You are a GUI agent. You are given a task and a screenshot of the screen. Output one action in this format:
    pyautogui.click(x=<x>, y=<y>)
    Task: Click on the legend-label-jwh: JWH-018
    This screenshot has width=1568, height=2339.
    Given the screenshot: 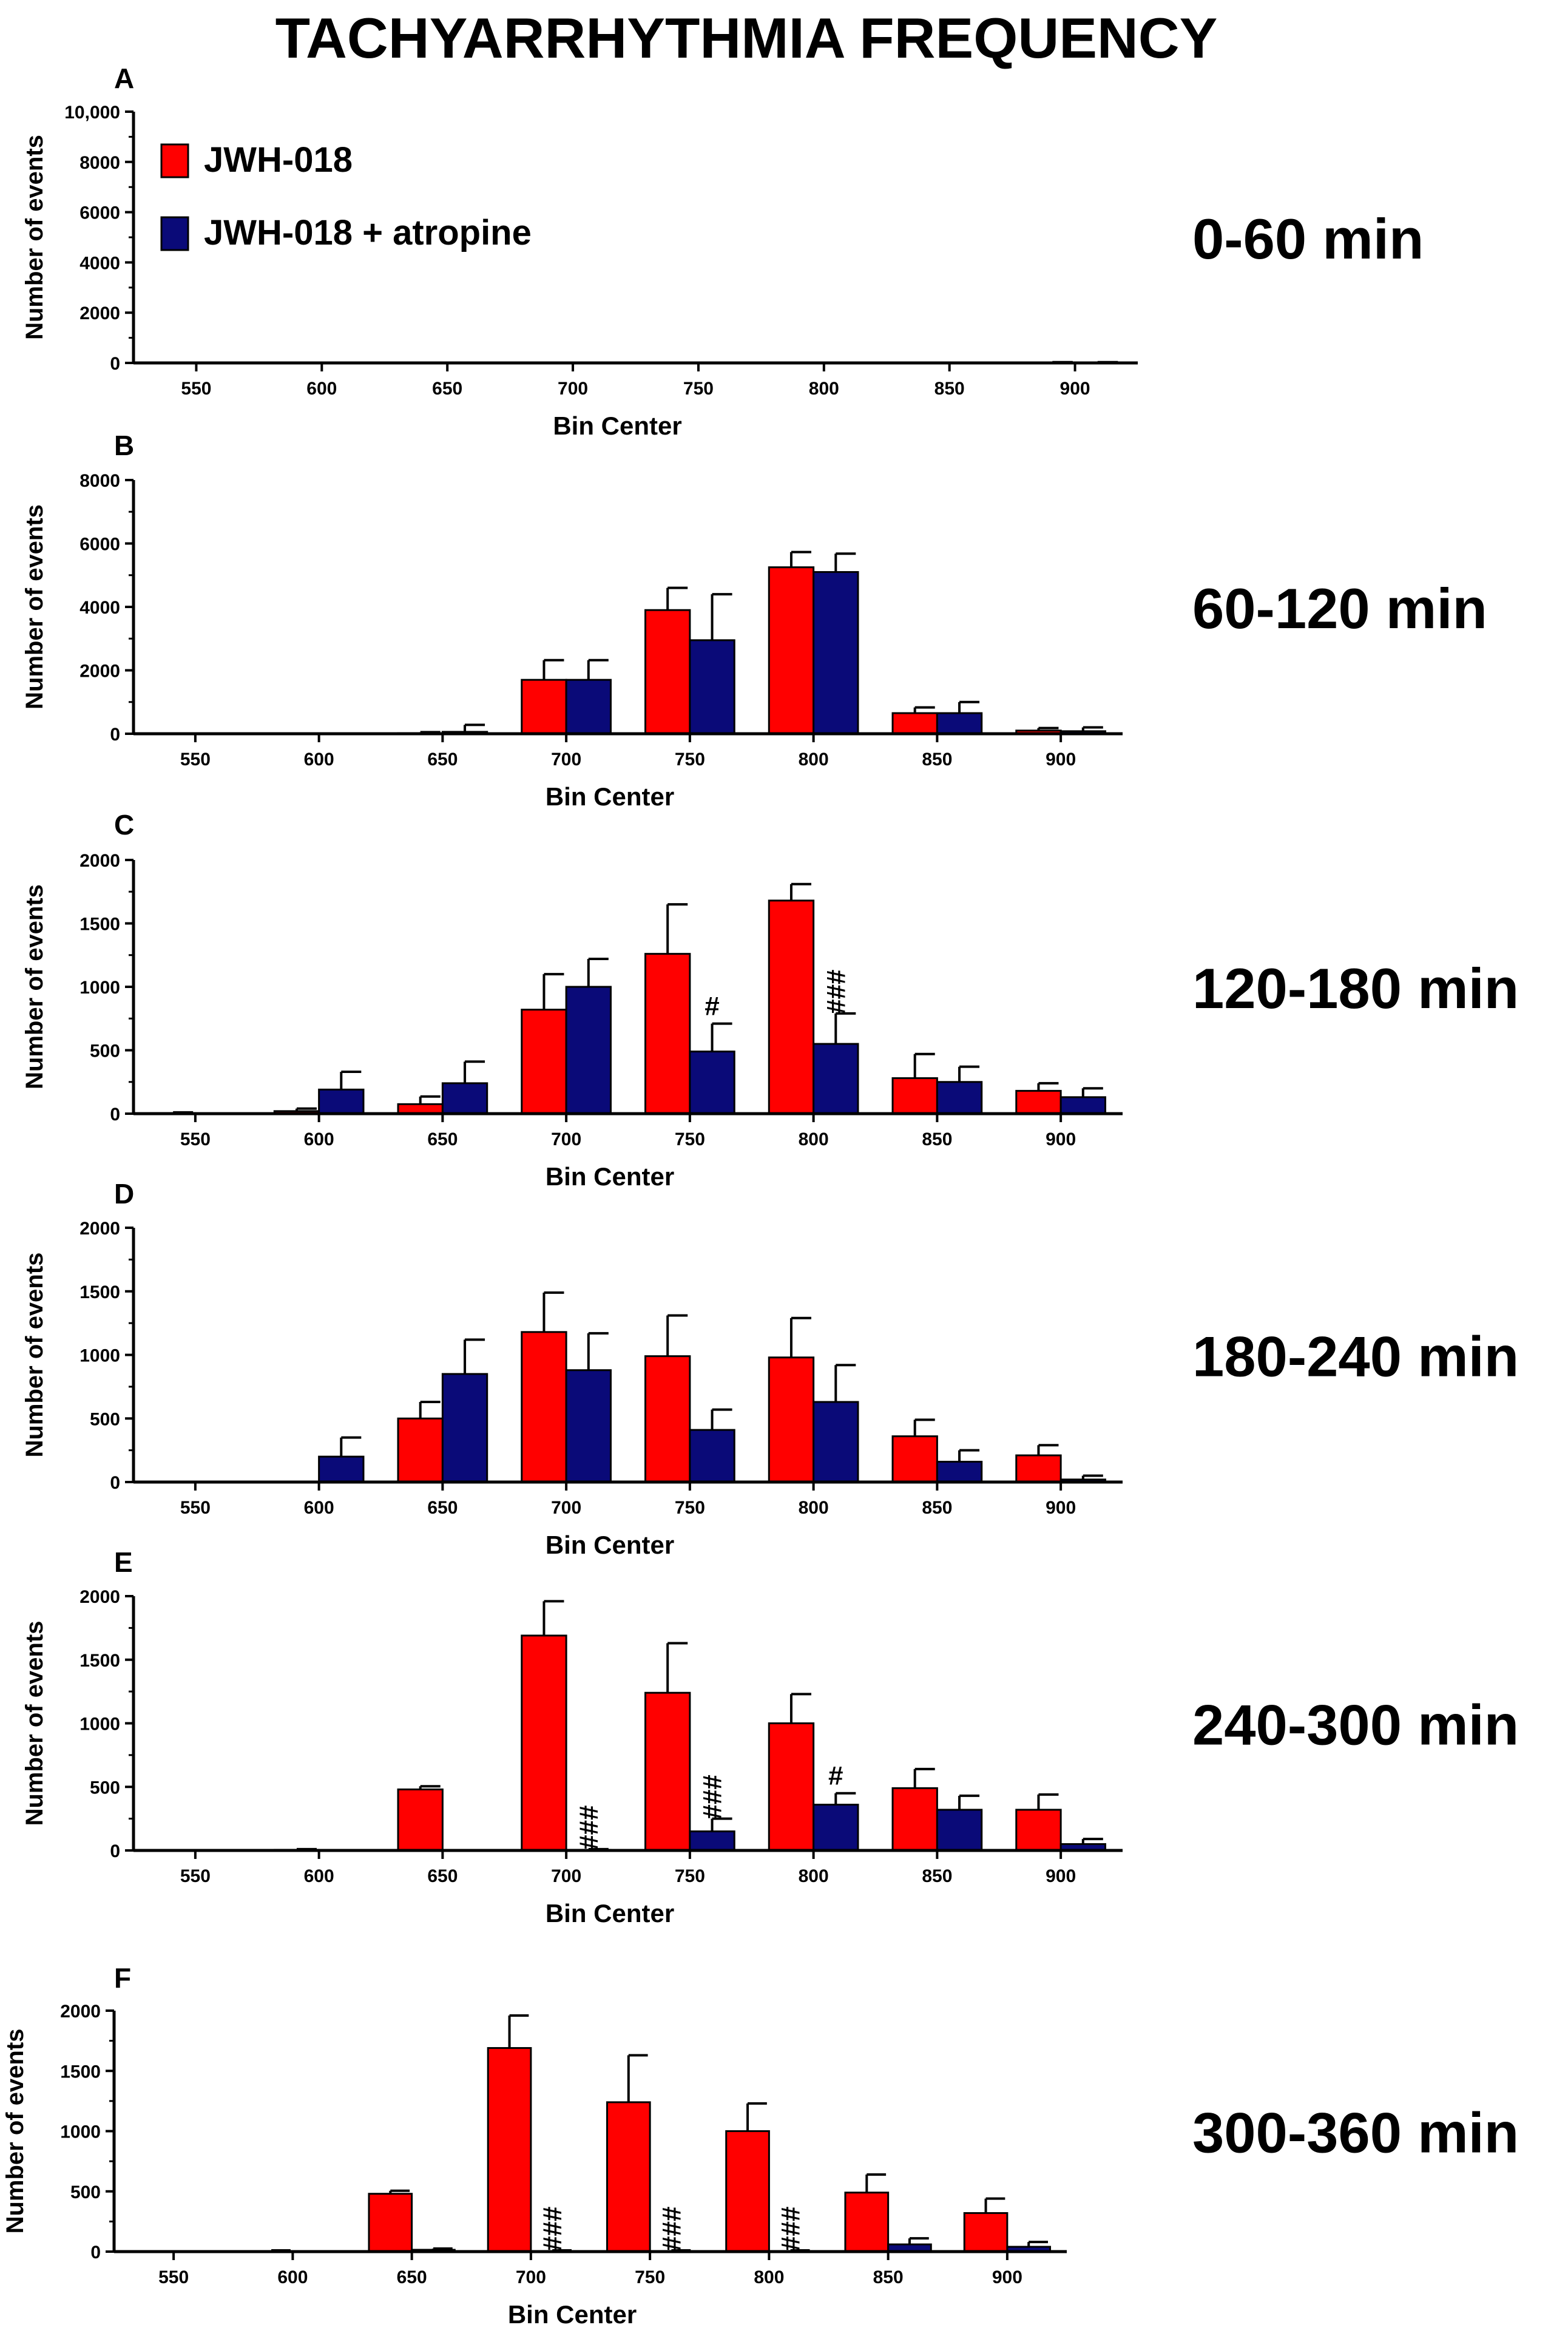 What is the action you would take?
    pyautogui.click(x=279, y=160)
    